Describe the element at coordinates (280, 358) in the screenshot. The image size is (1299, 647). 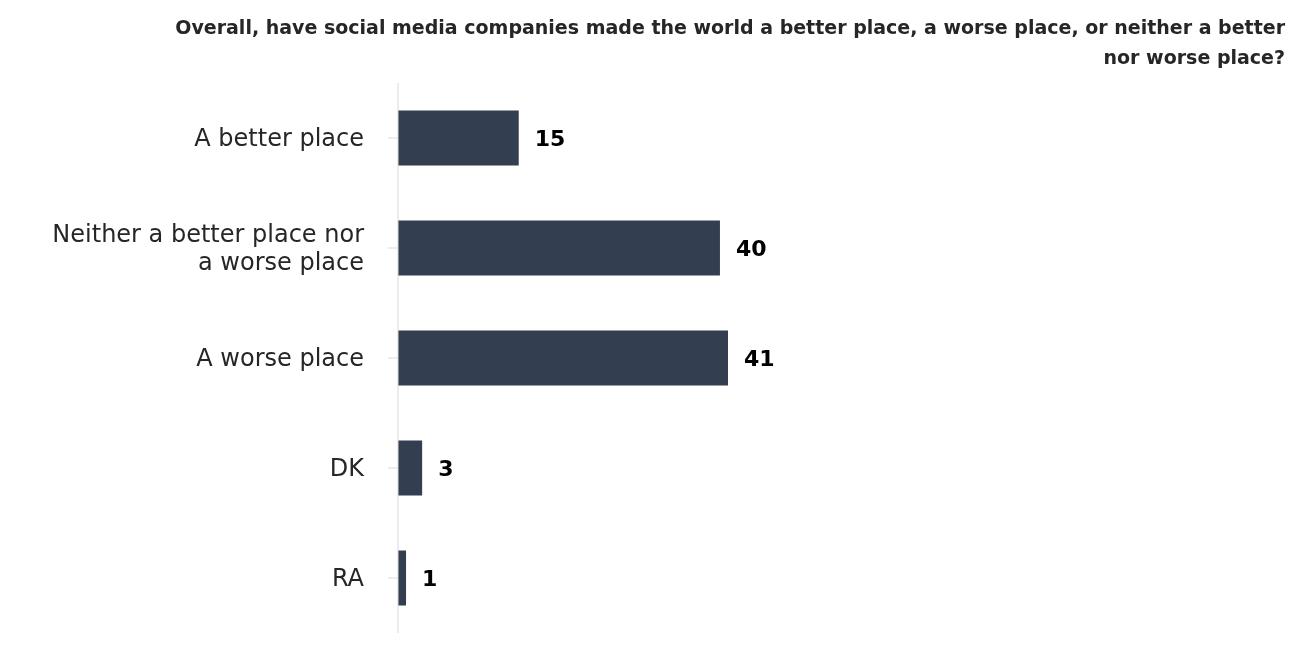
I see `y-tick-label: A worse place` at that location.